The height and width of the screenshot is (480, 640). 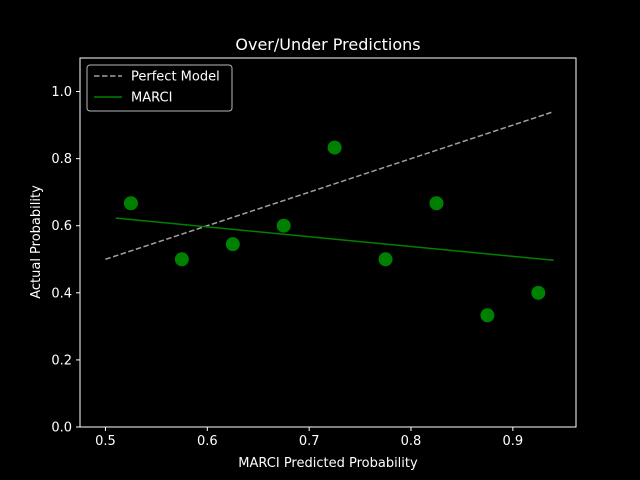 What do you see at coordinates (61, 360) in the screenshot?
I see `y-tick-label: 0.2` at bounding box center [61, 360].